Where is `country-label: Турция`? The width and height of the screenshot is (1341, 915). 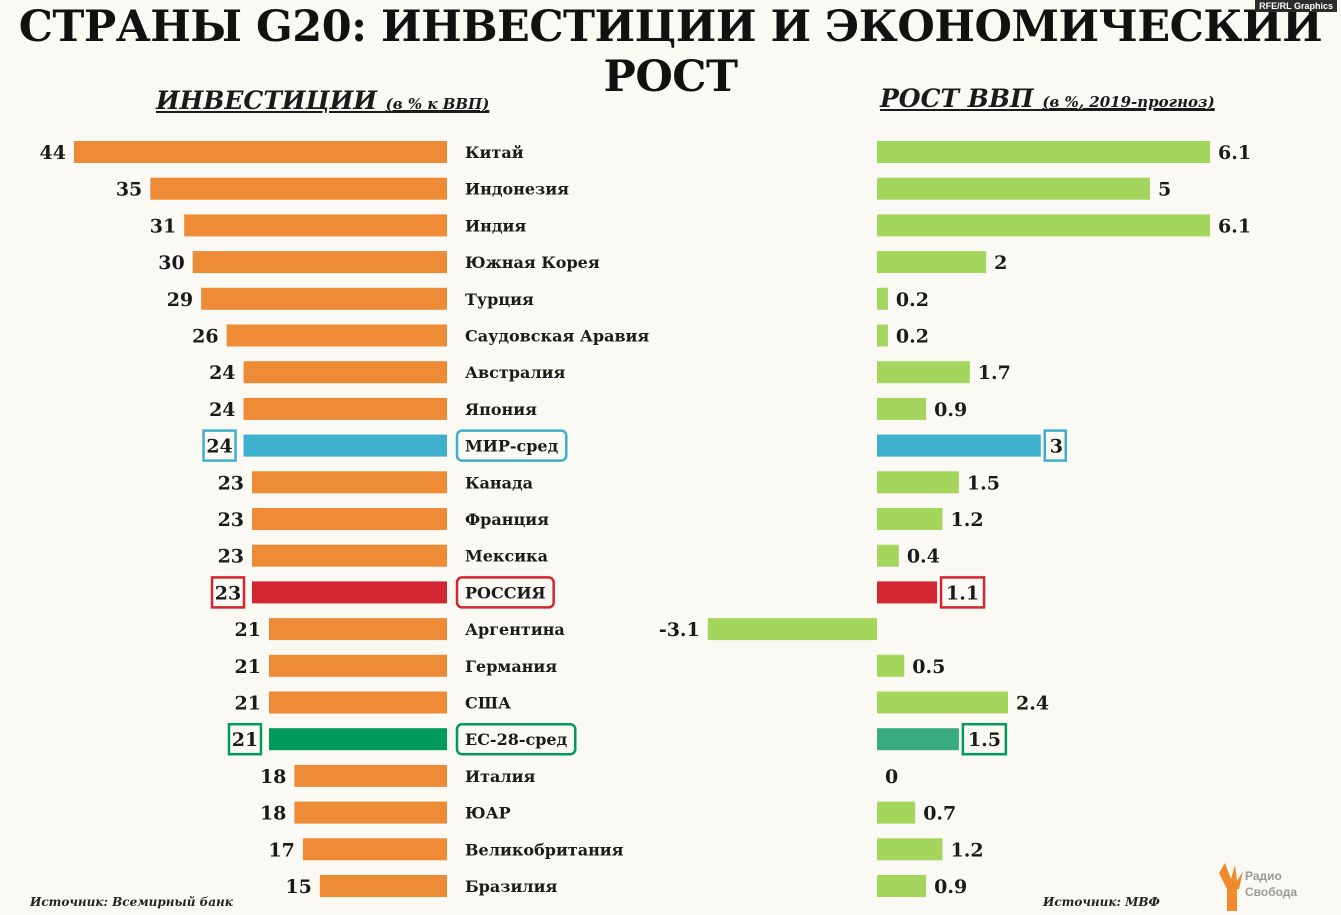 country-label: Турция is located at coordinates (499, 299).